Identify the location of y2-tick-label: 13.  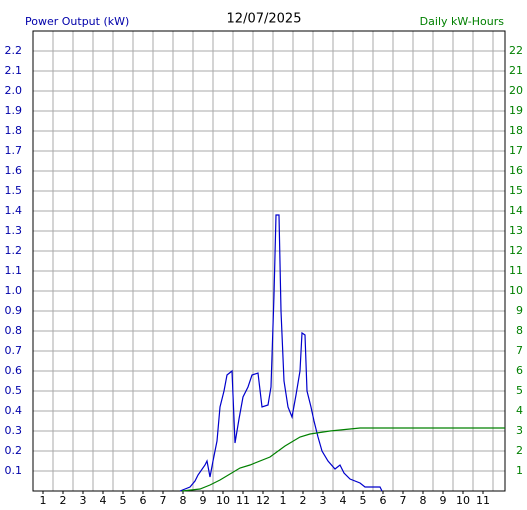
(516, 230).